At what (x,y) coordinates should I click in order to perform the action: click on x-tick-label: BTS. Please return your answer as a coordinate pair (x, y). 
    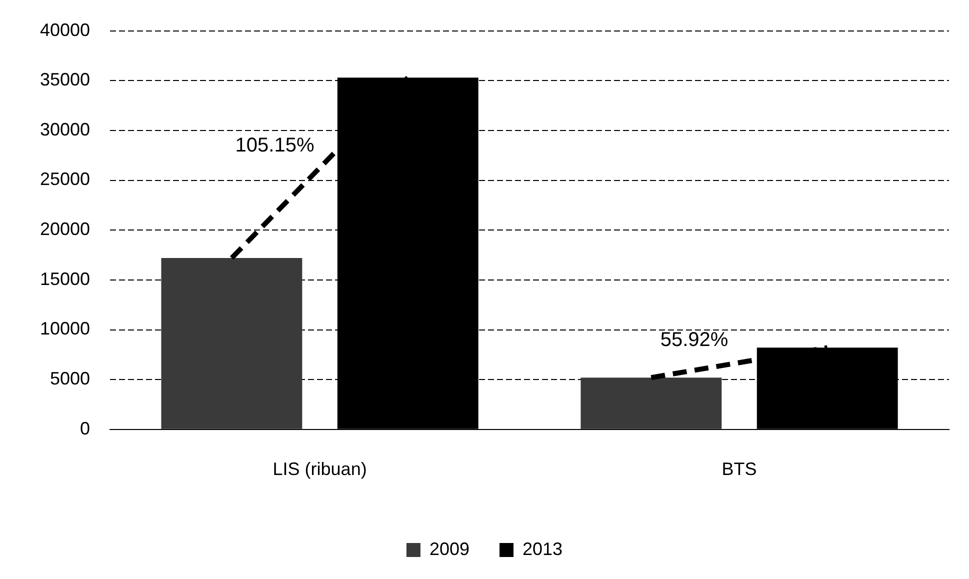
    Looking at the image, I should click on (739, 469).